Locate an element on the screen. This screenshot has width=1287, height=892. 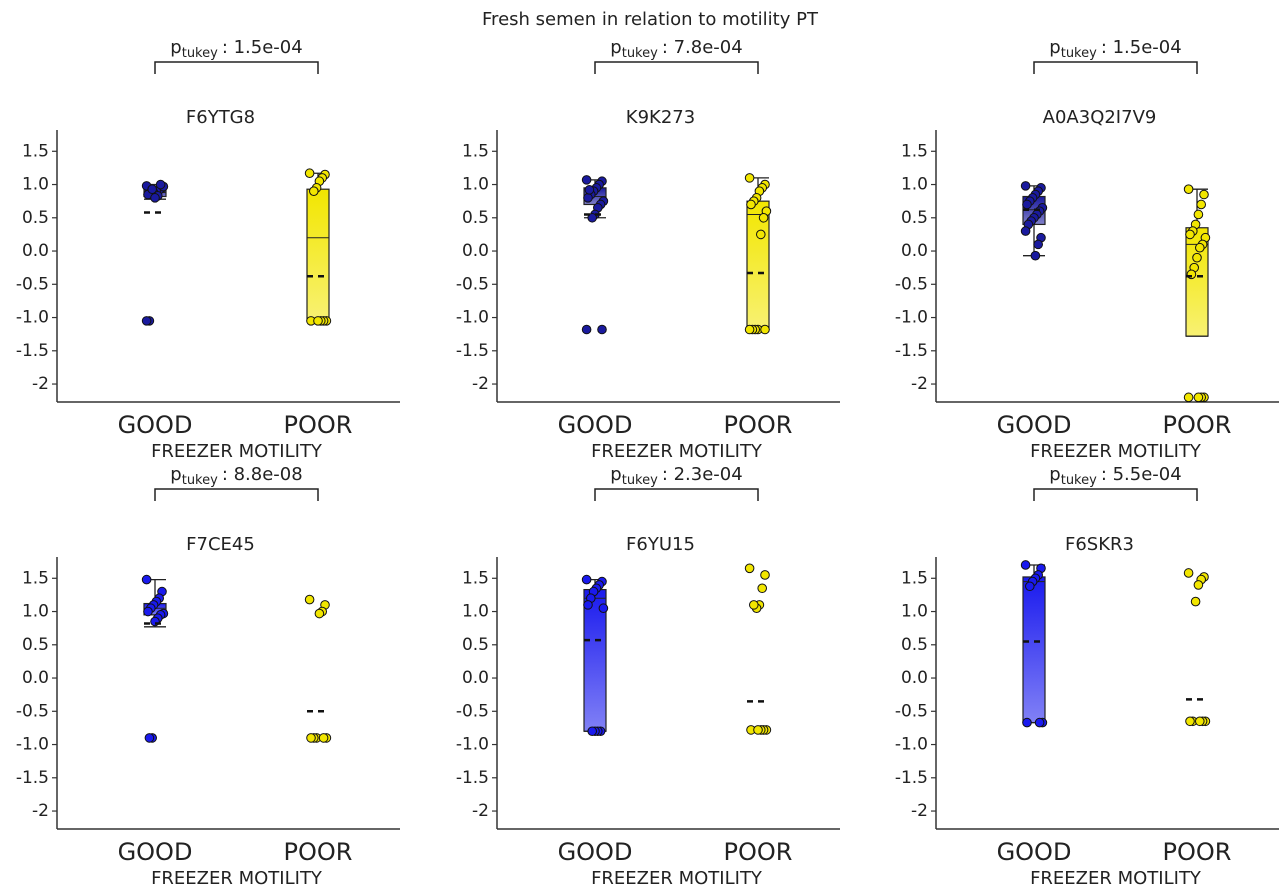
panel-title: K9K273 is located at coordinates (660, 117).